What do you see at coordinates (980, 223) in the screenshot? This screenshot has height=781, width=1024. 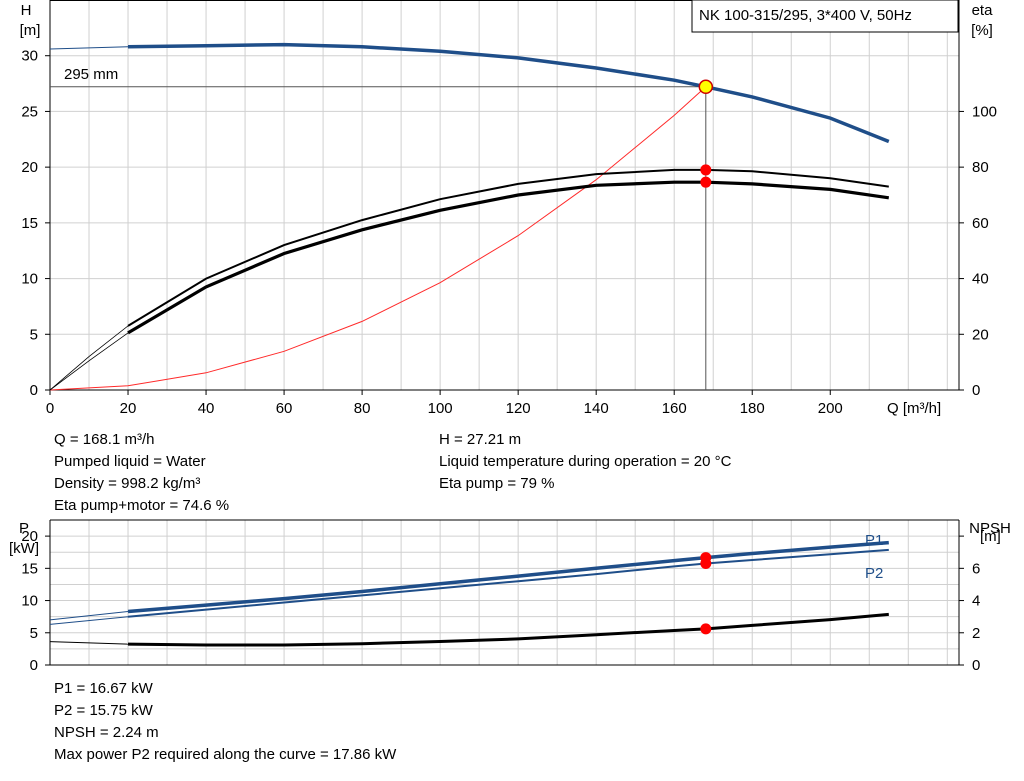 I see `y-right-tick-label: 60` at bounding box center [980, 223].